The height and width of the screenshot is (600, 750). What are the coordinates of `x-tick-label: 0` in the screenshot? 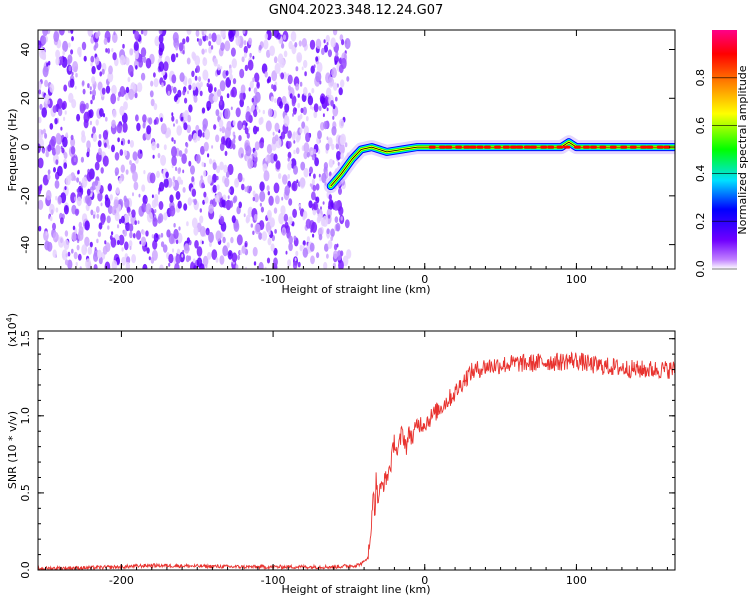 It's located at (424, 580).